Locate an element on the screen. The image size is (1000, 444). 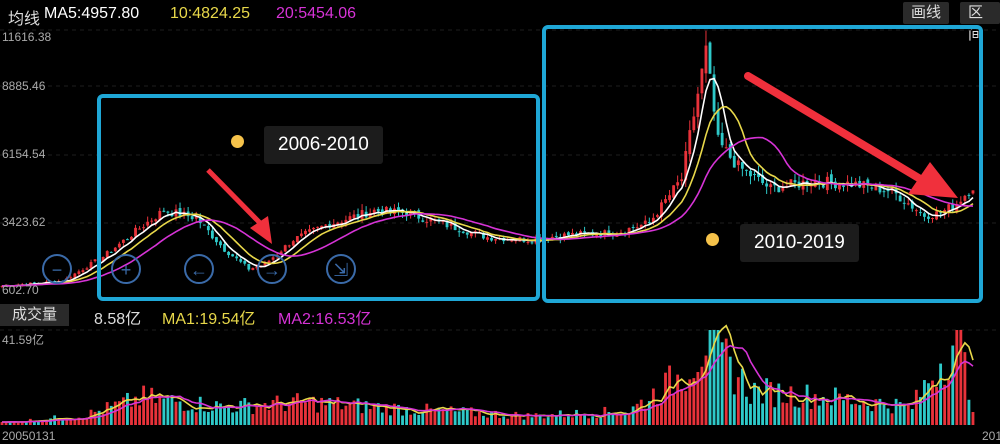
volume-label-button: 成交量 is located at coordinates (35, 315).